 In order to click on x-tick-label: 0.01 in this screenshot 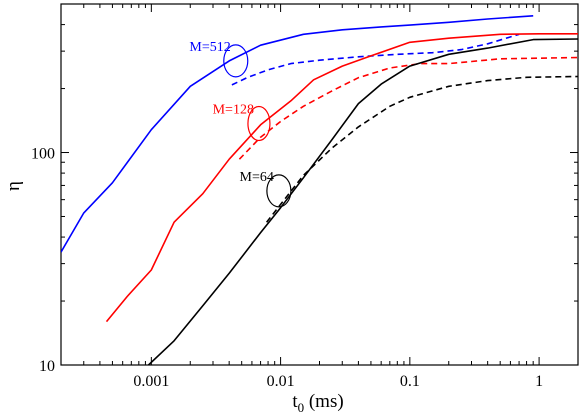, I will do `click(281, 381)`.